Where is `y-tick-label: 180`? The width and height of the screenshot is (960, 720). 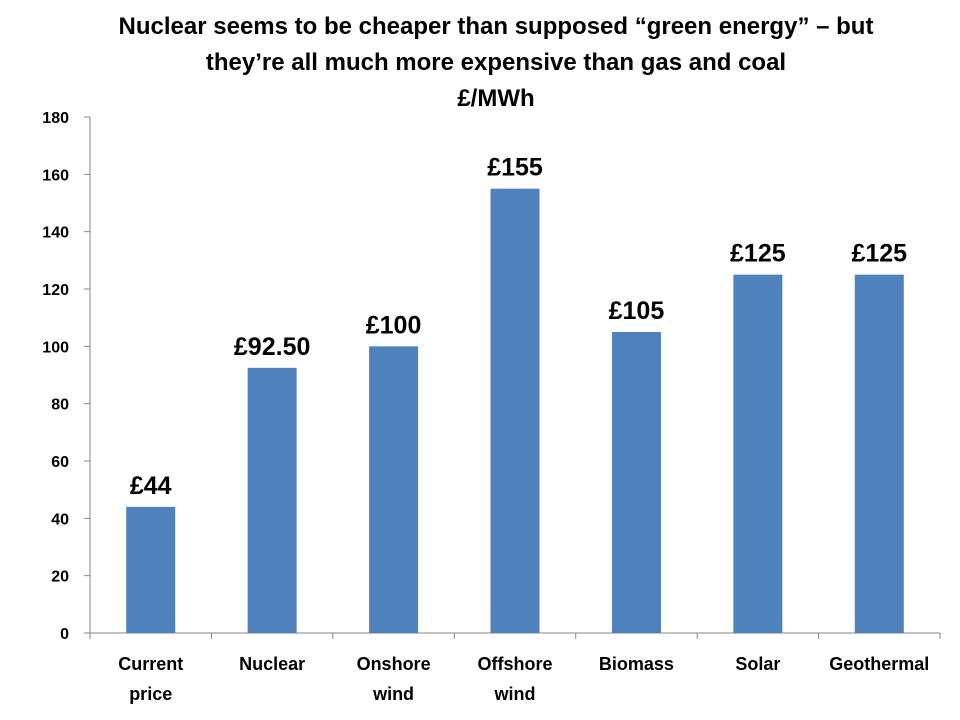
y-tick-label: 180 is located at coordinates (55, 118).